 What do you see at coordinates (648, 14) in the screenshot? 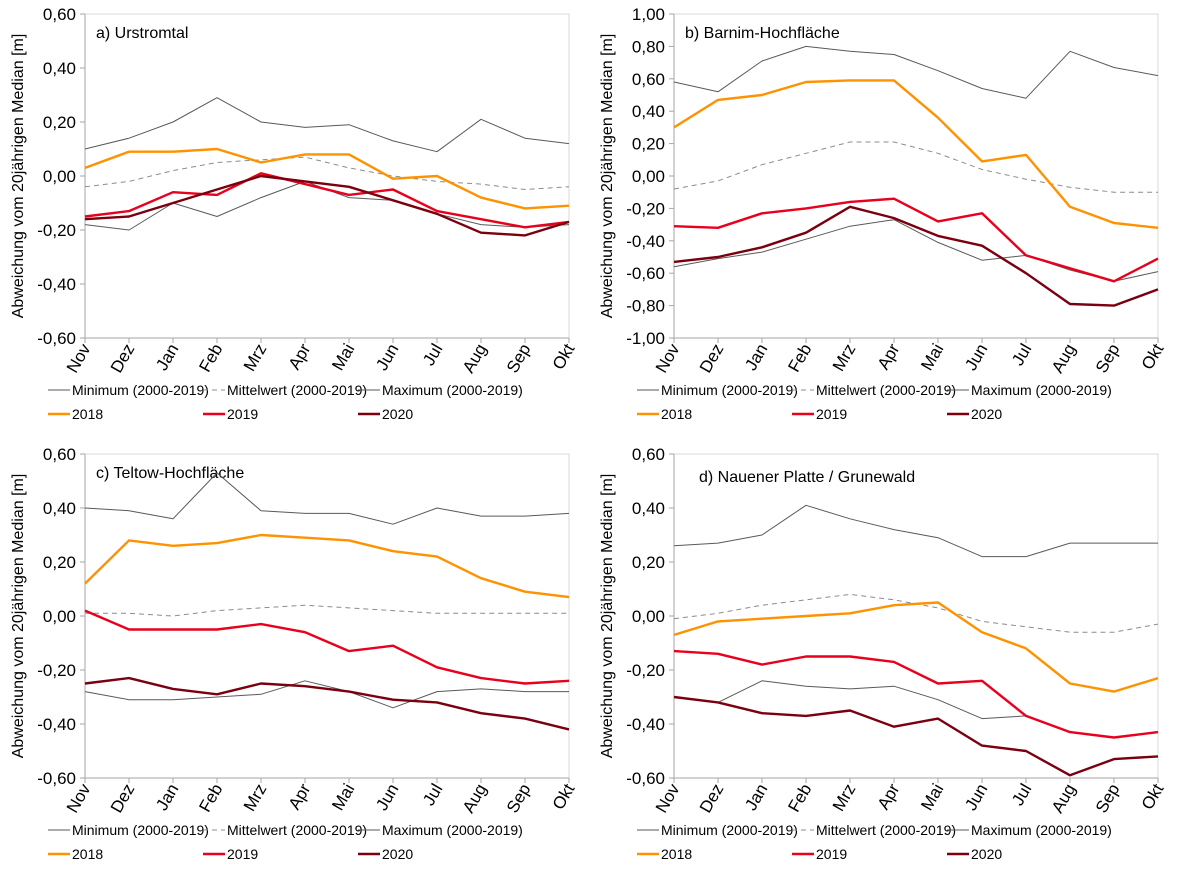
I see `y-tick-label: 1,00` at bounding box center [648, 14].